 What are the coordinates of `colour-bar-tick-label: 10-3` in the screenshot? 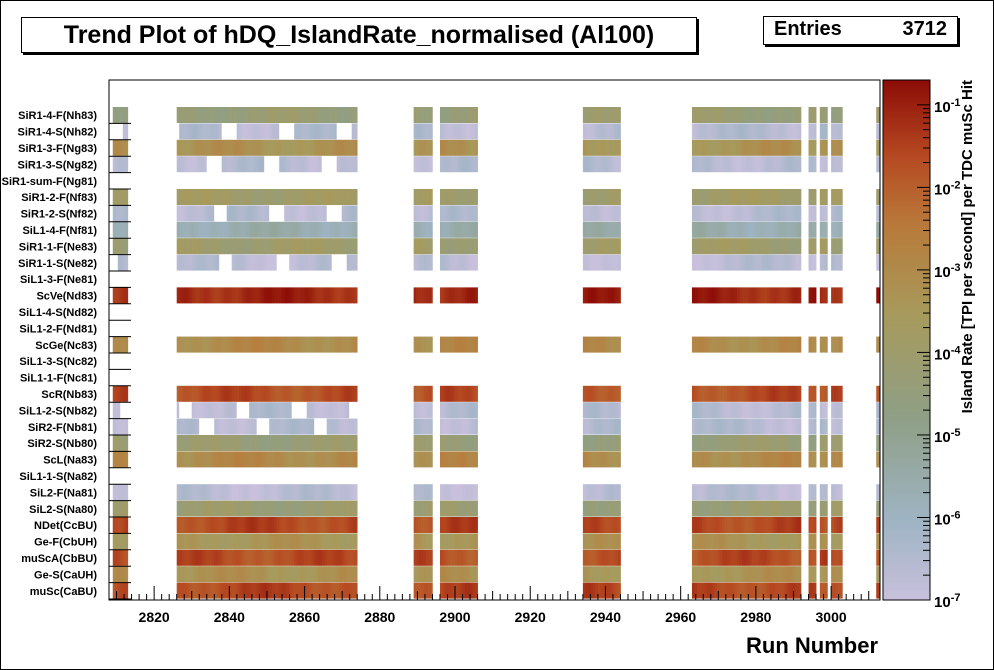 It's located at (947, 271).